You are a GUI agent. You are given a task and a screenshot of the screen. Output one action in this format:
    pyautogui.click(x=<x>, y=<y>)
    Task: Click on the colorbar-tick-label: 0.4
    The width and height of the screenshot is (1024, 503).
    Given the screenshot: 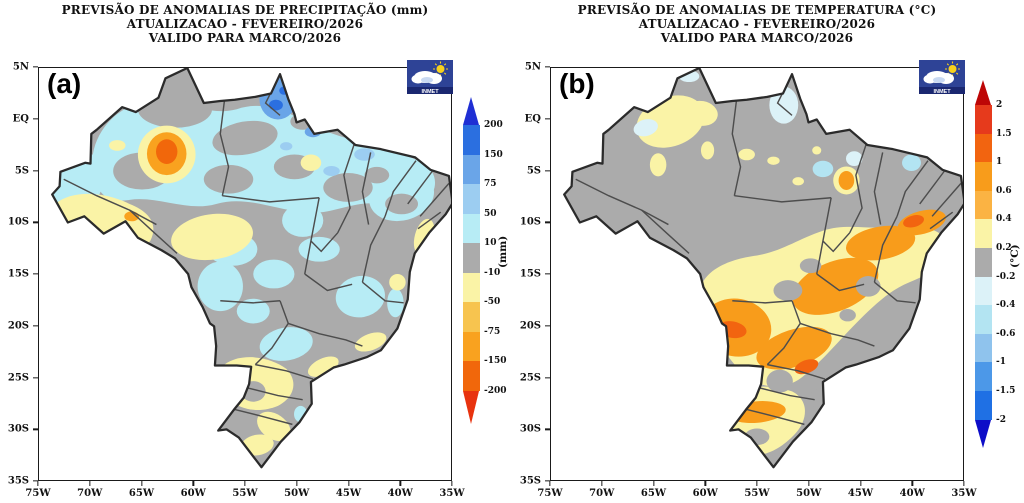 What is the action you would take?
    pyautogui.click(x=1004, y=219)
    